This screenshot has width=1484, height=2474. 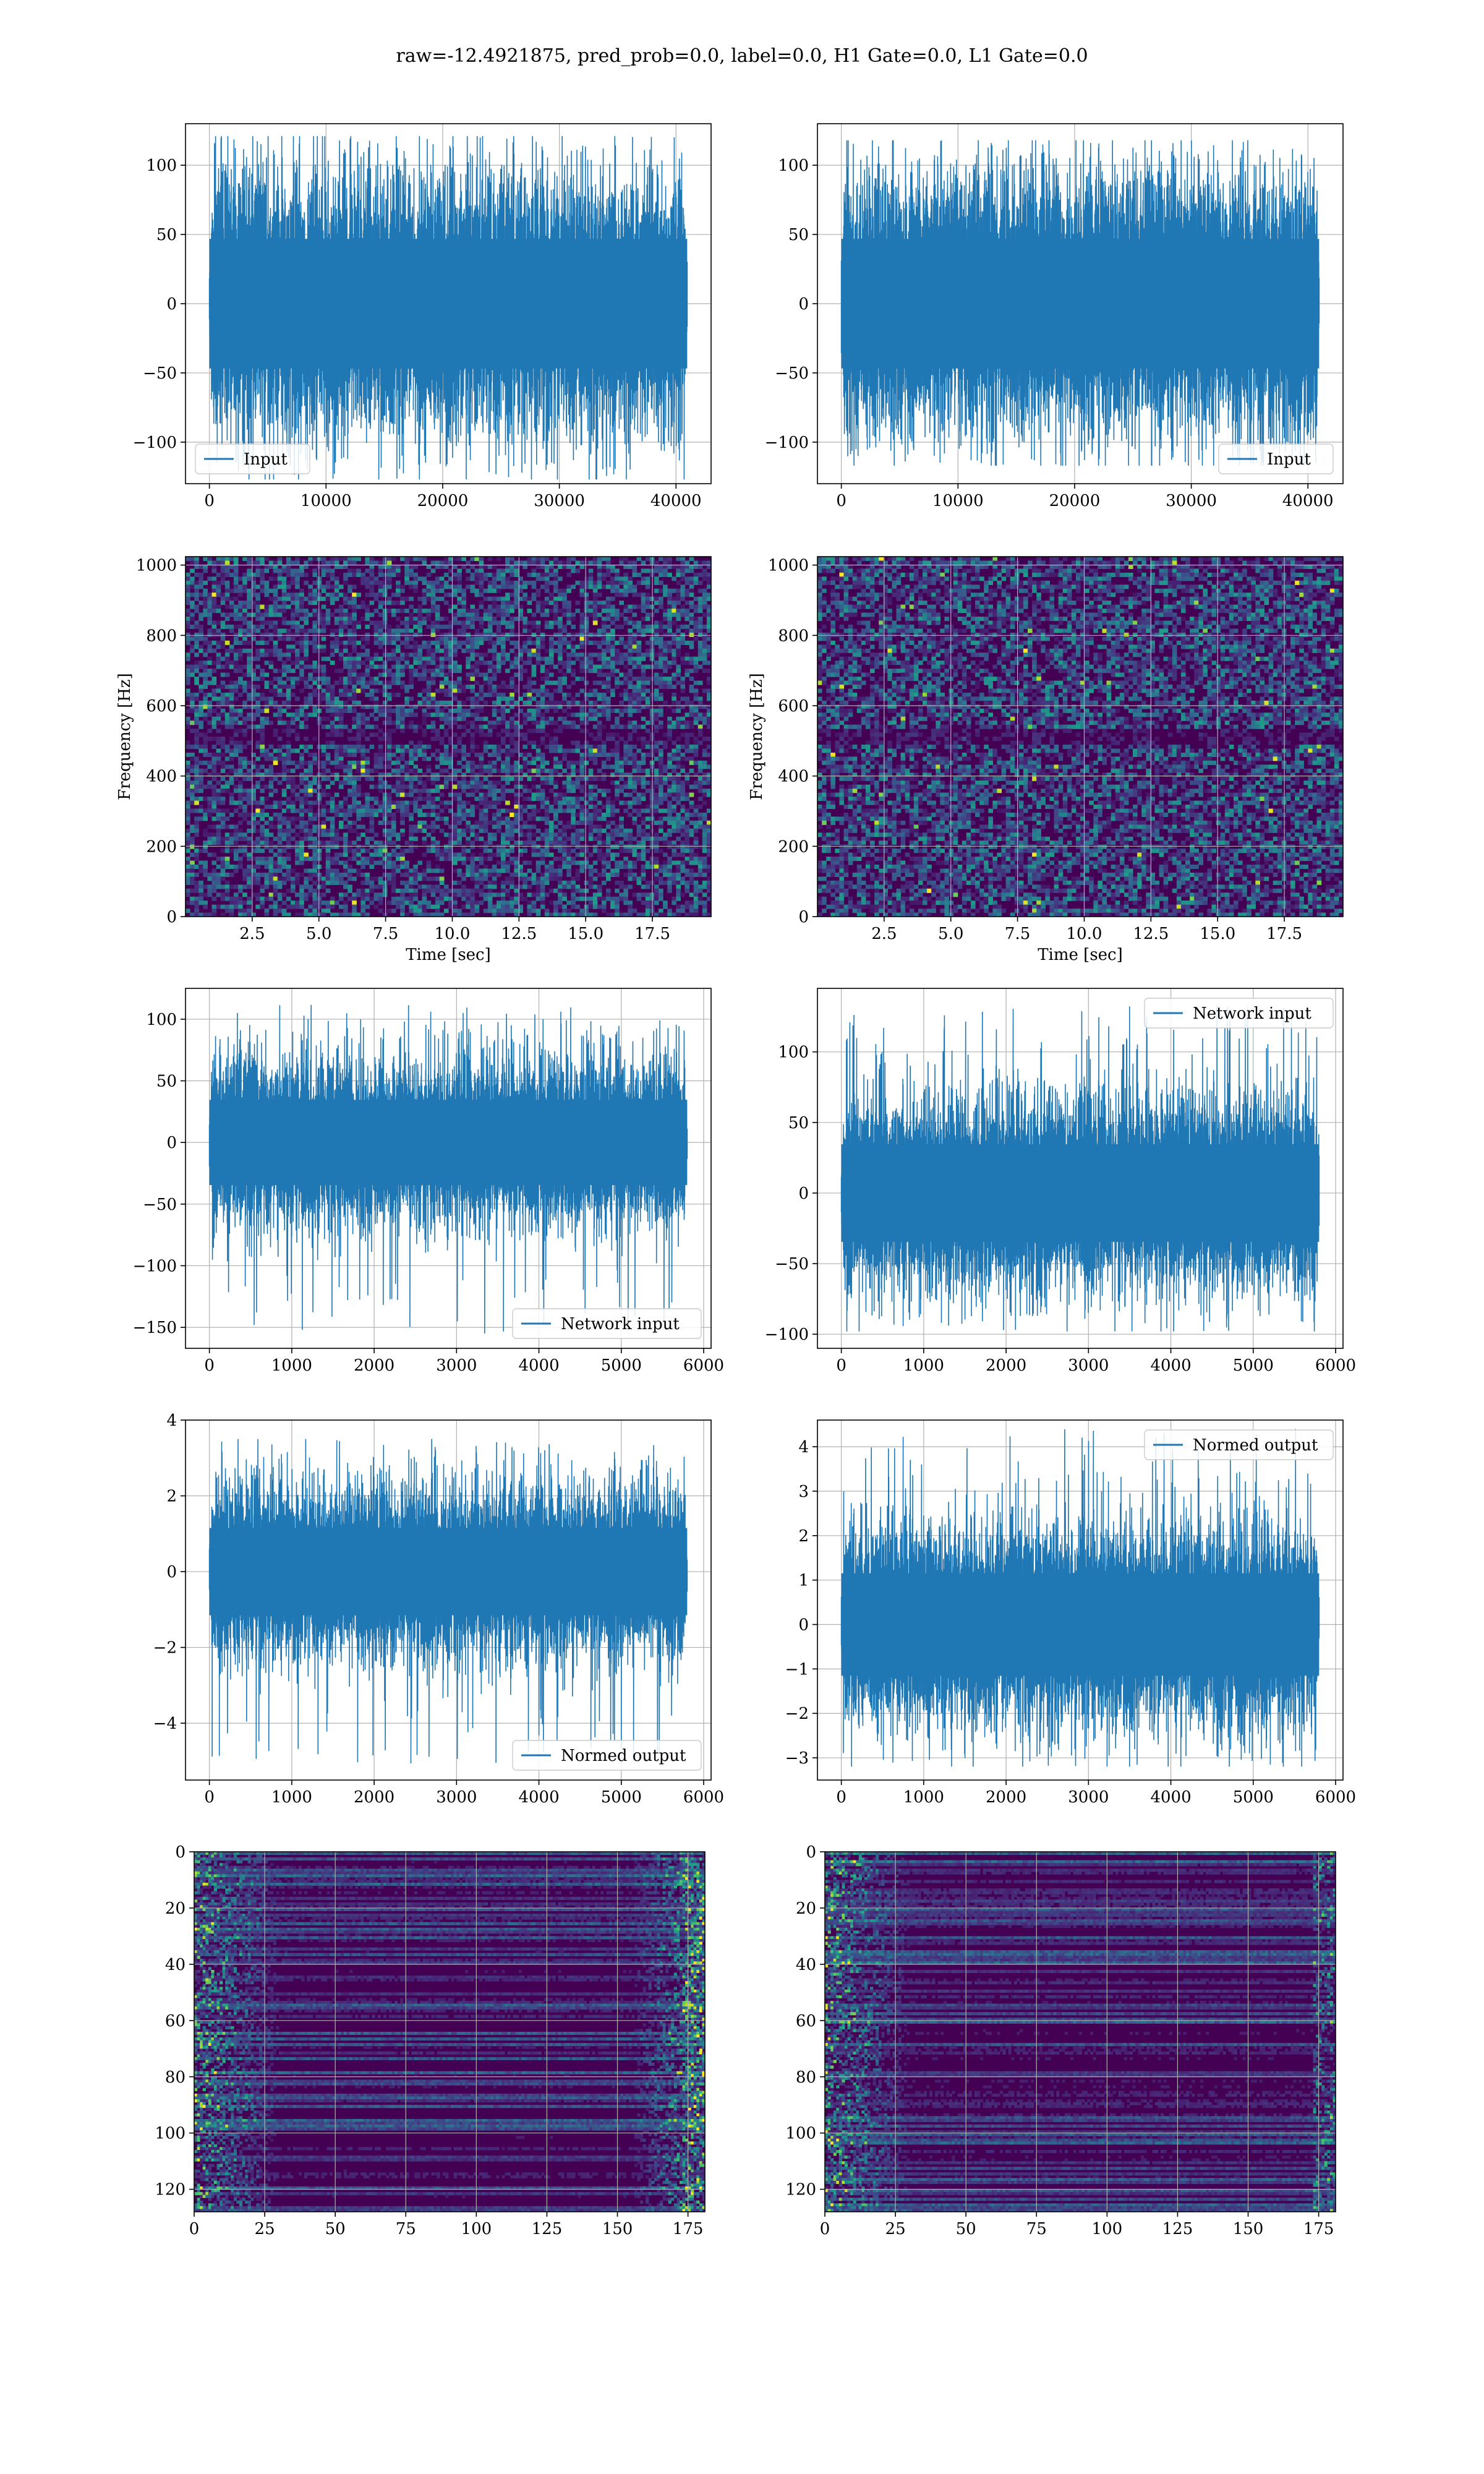 I want to click on x-tick-label: 40000, so click(x=676, y=501).